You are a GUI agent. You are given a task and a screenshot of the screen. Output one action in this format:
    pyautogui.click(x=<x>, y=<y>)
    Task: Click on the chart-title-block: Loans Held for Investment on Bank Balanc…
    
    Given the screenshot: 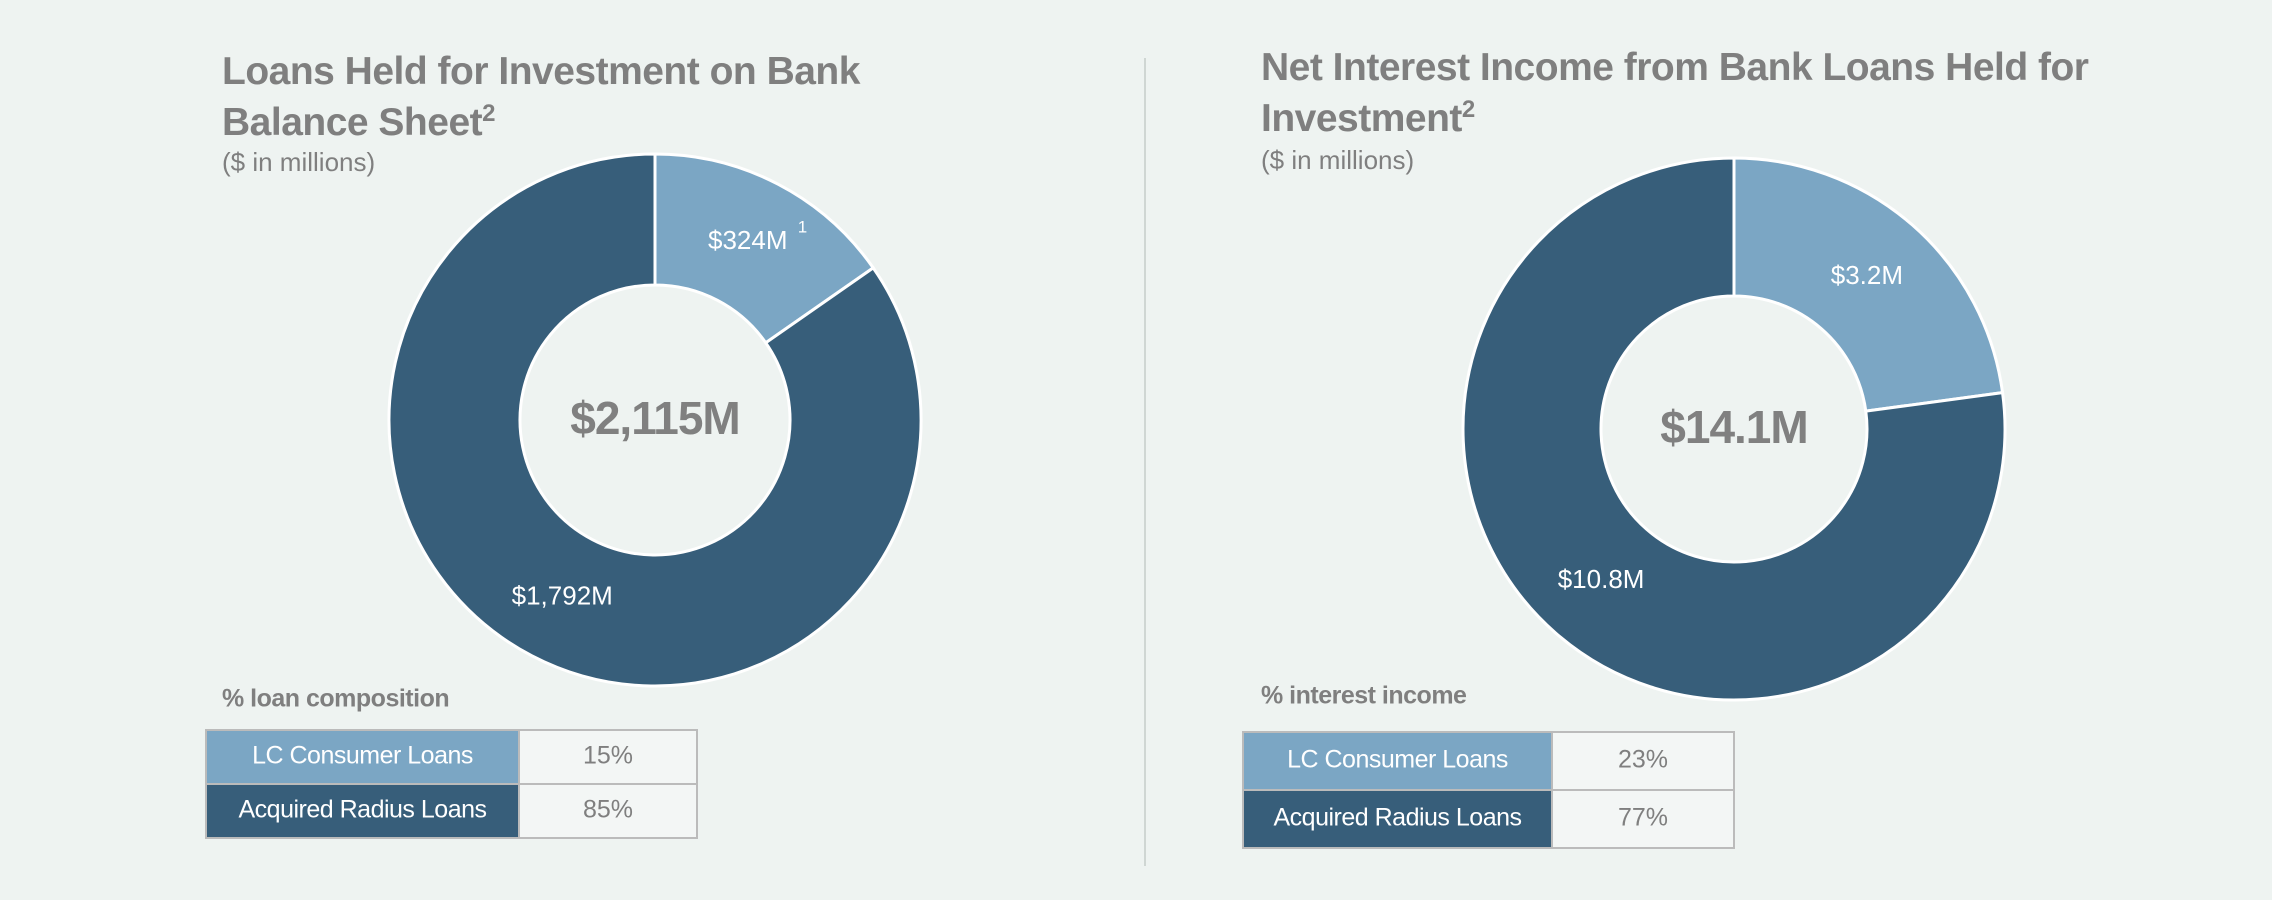 What is the action you would take?
    pyautogui.click(x=582, y=97)
    